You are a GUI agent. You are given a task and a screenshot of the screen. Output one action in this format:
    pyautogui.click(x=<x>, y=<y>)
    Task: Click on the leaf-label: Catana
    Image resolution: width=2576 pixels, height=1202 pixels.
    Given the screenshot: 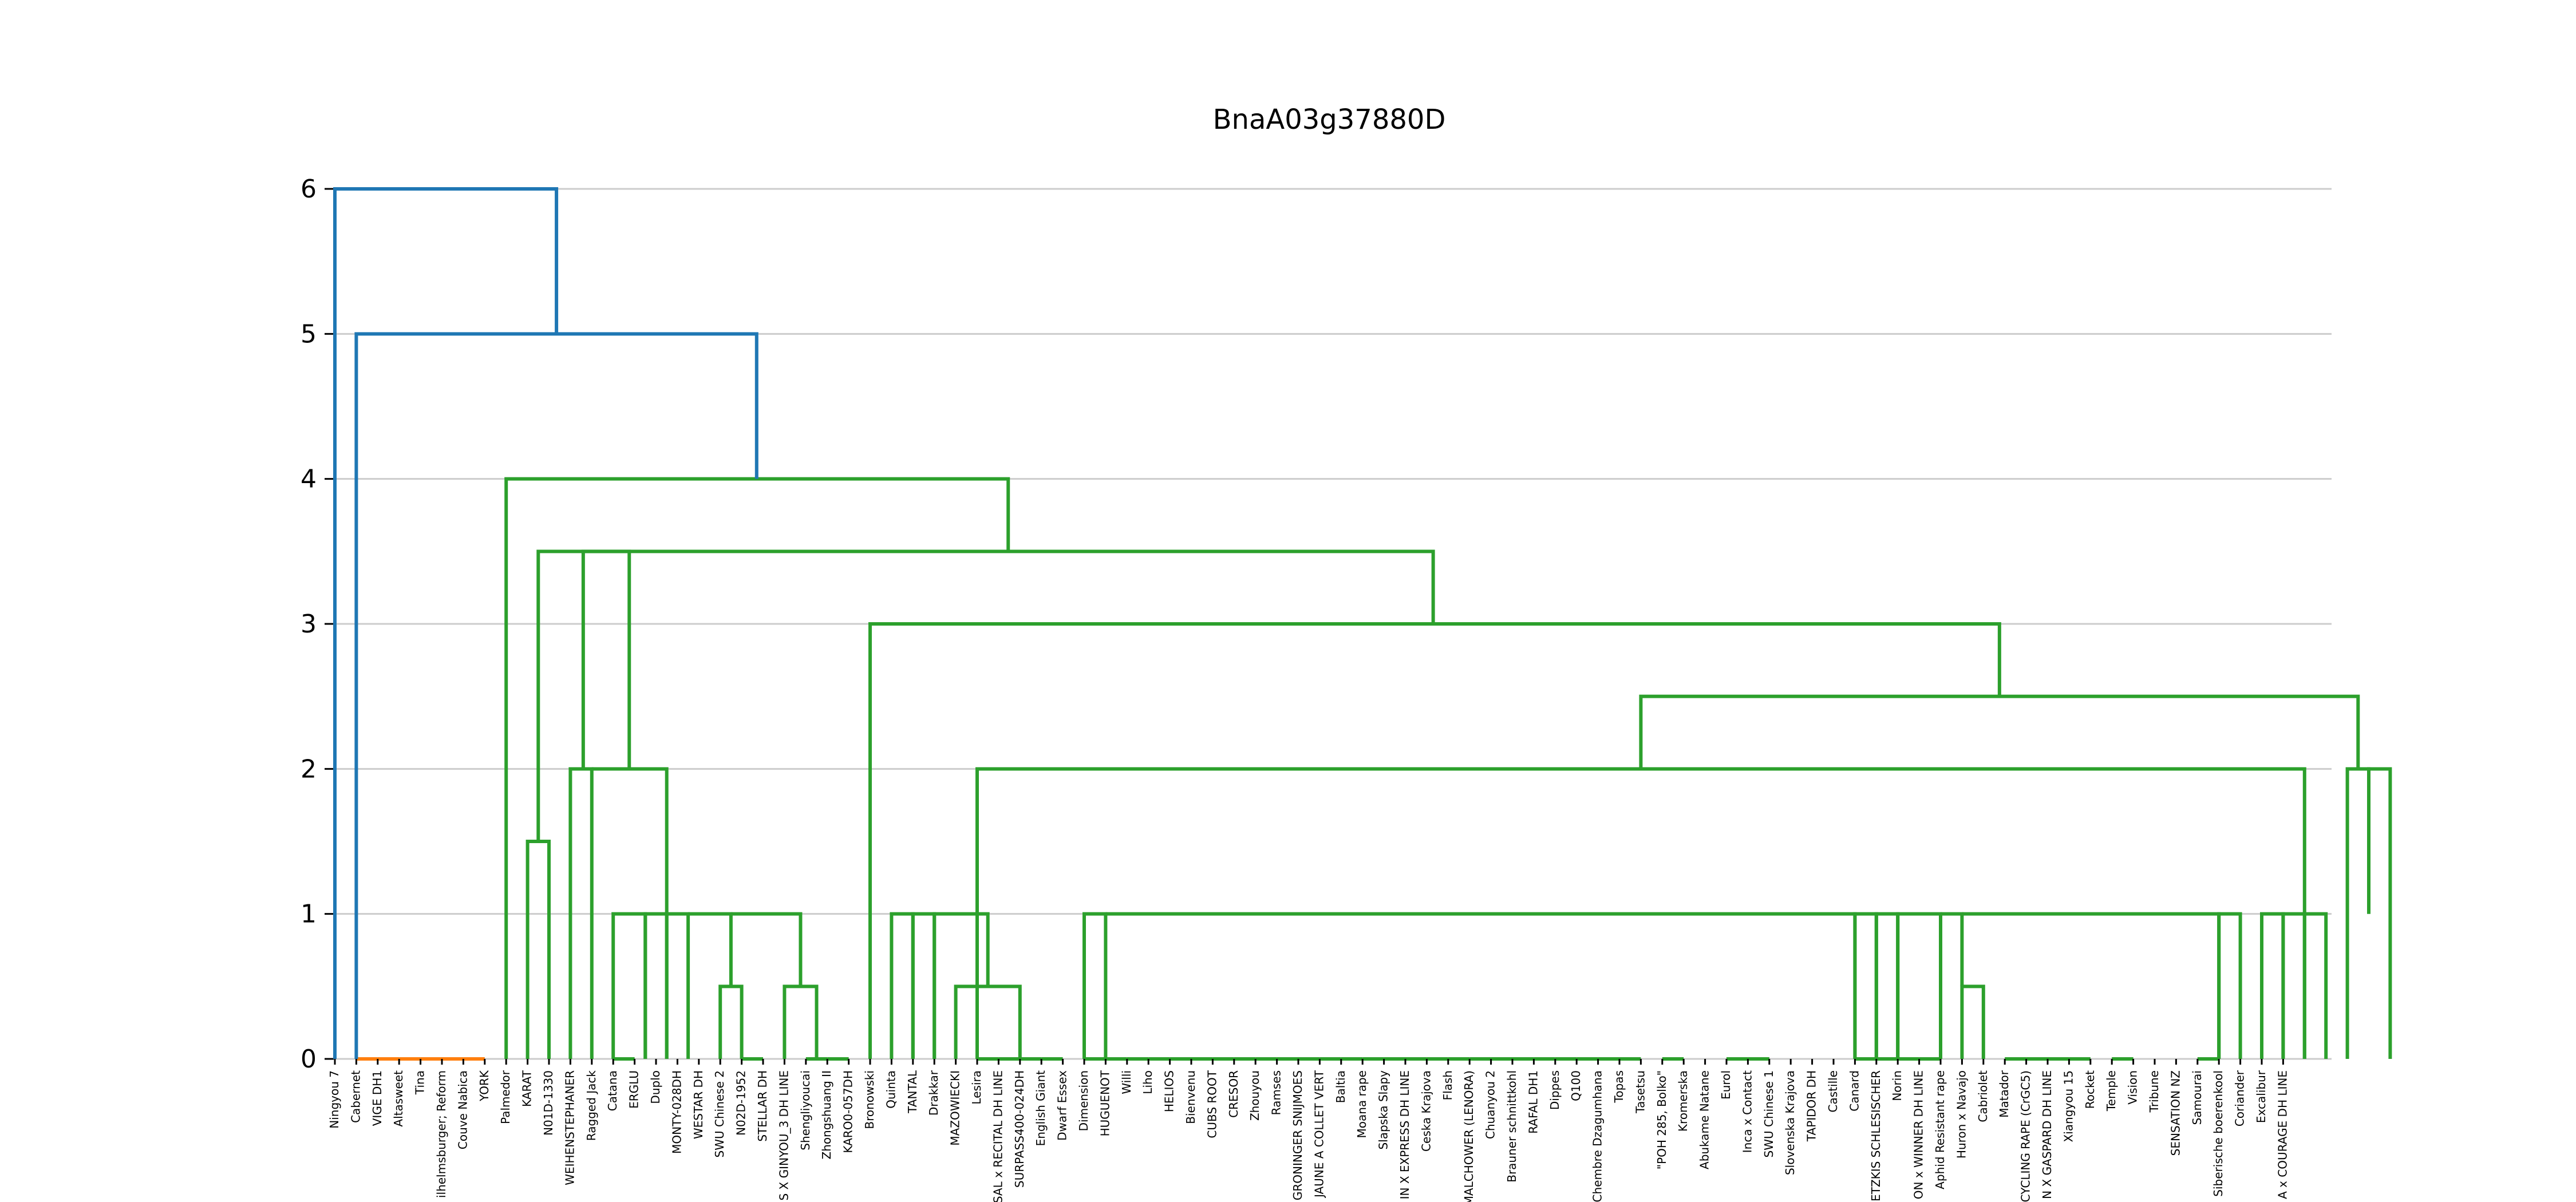 What is the action you would take?
    pyautogui.click(x=612, y=1091)
    